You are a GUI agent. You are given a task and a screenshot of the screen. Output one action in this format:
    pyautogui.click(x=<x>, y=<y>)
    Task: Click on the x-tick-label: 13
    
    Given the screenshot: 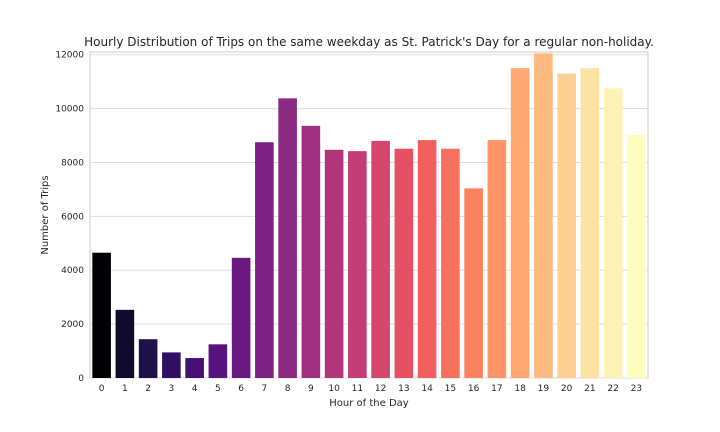 What is the action you would take?
    pyautogui.click(x=403, y=389)
    